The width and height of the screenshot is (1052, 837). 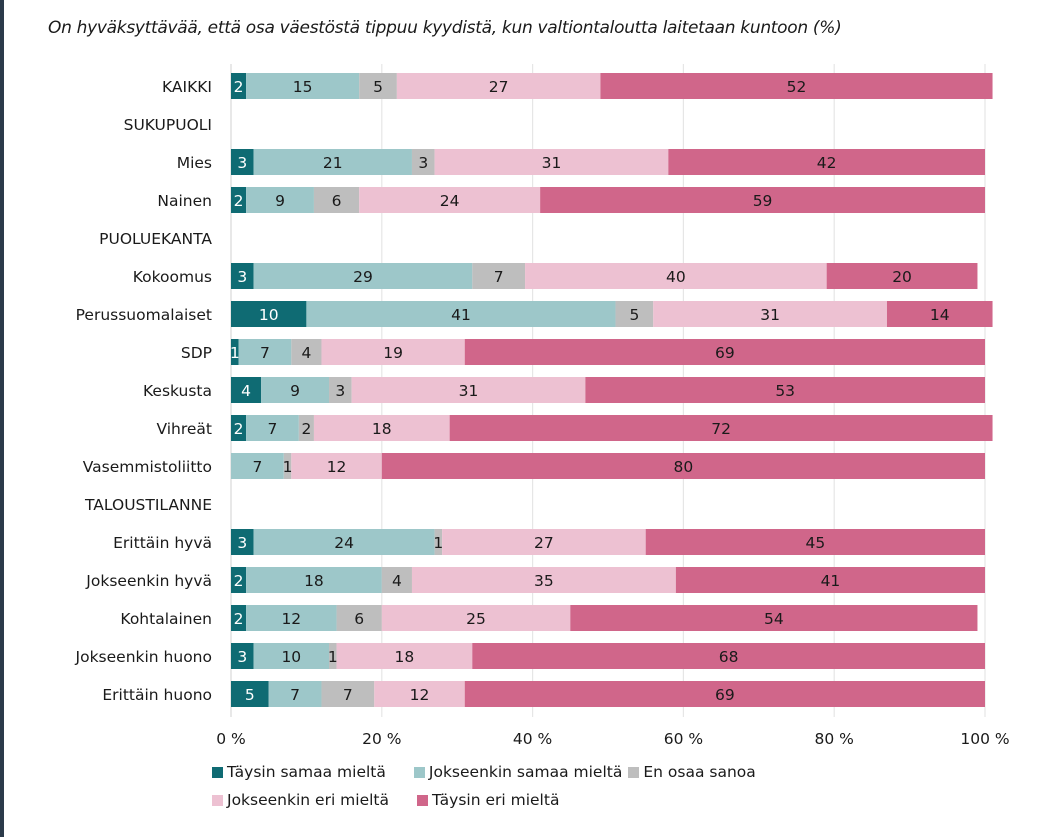 I want to click on category-label: Erittäin huono, so click(x=157, y=695).